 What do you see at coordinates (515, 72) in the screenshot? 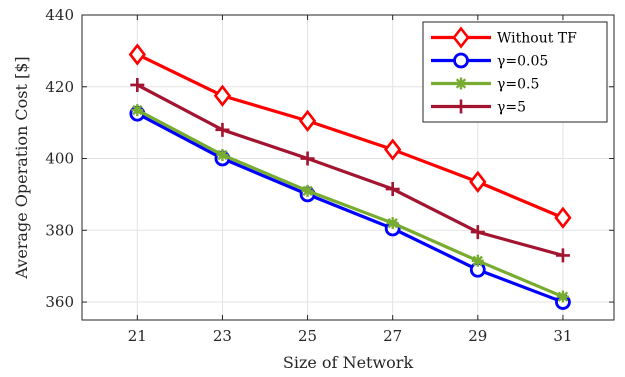
I see `legend: Without TF γ=0.05 γ=0.5 γ=5` at bounding box center [515, 72].